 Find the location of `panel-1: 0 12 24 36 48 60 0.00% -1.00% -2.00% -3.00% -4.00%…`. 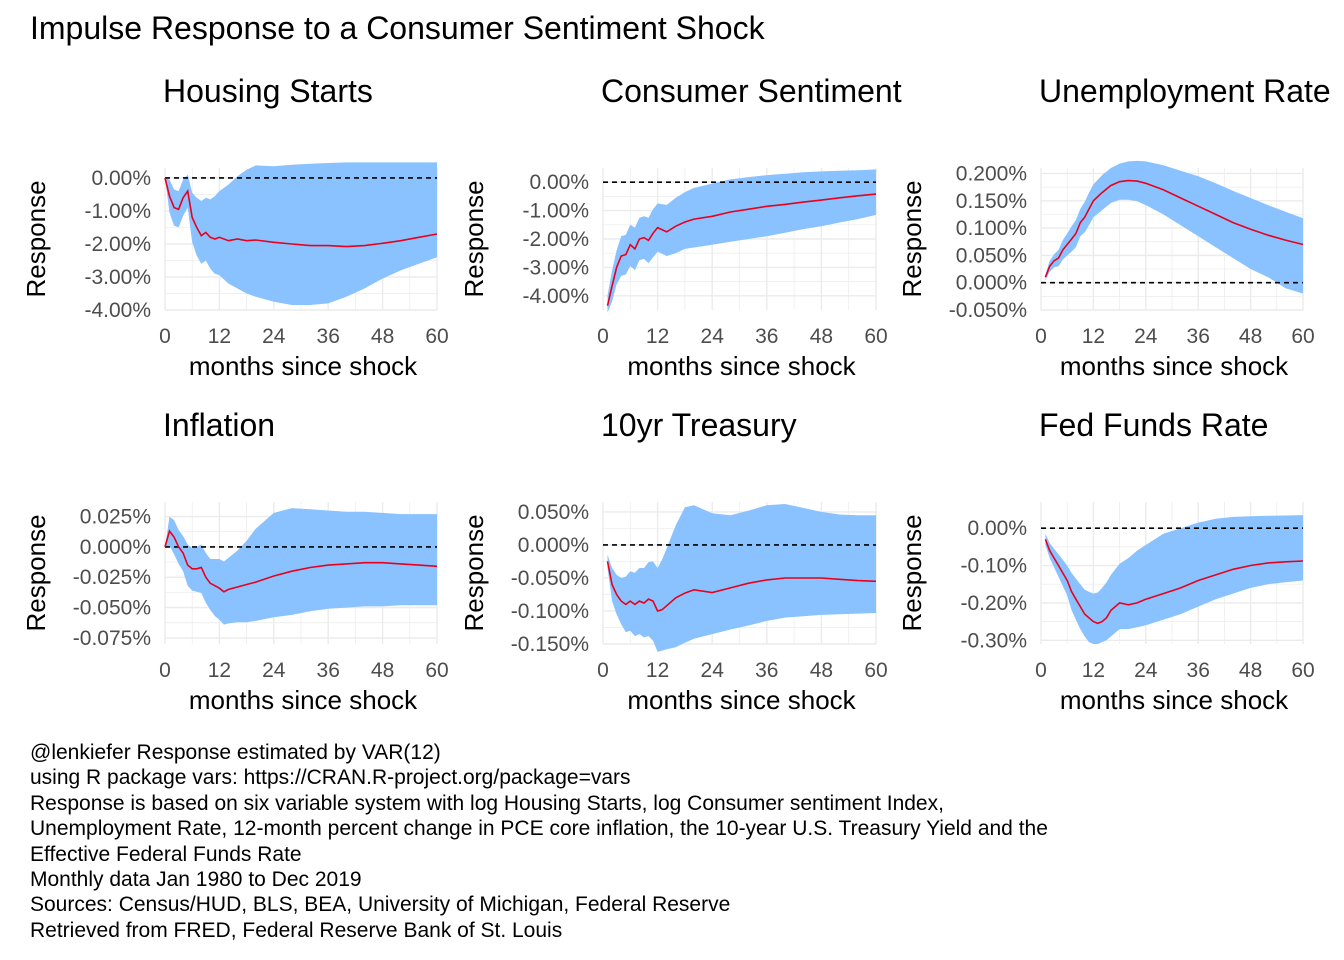

panel-1: 0 12 24 36 48 60 0.00% -1.00% -2.00% -3.00% -4.00%… is located at coordinates (235, 227).